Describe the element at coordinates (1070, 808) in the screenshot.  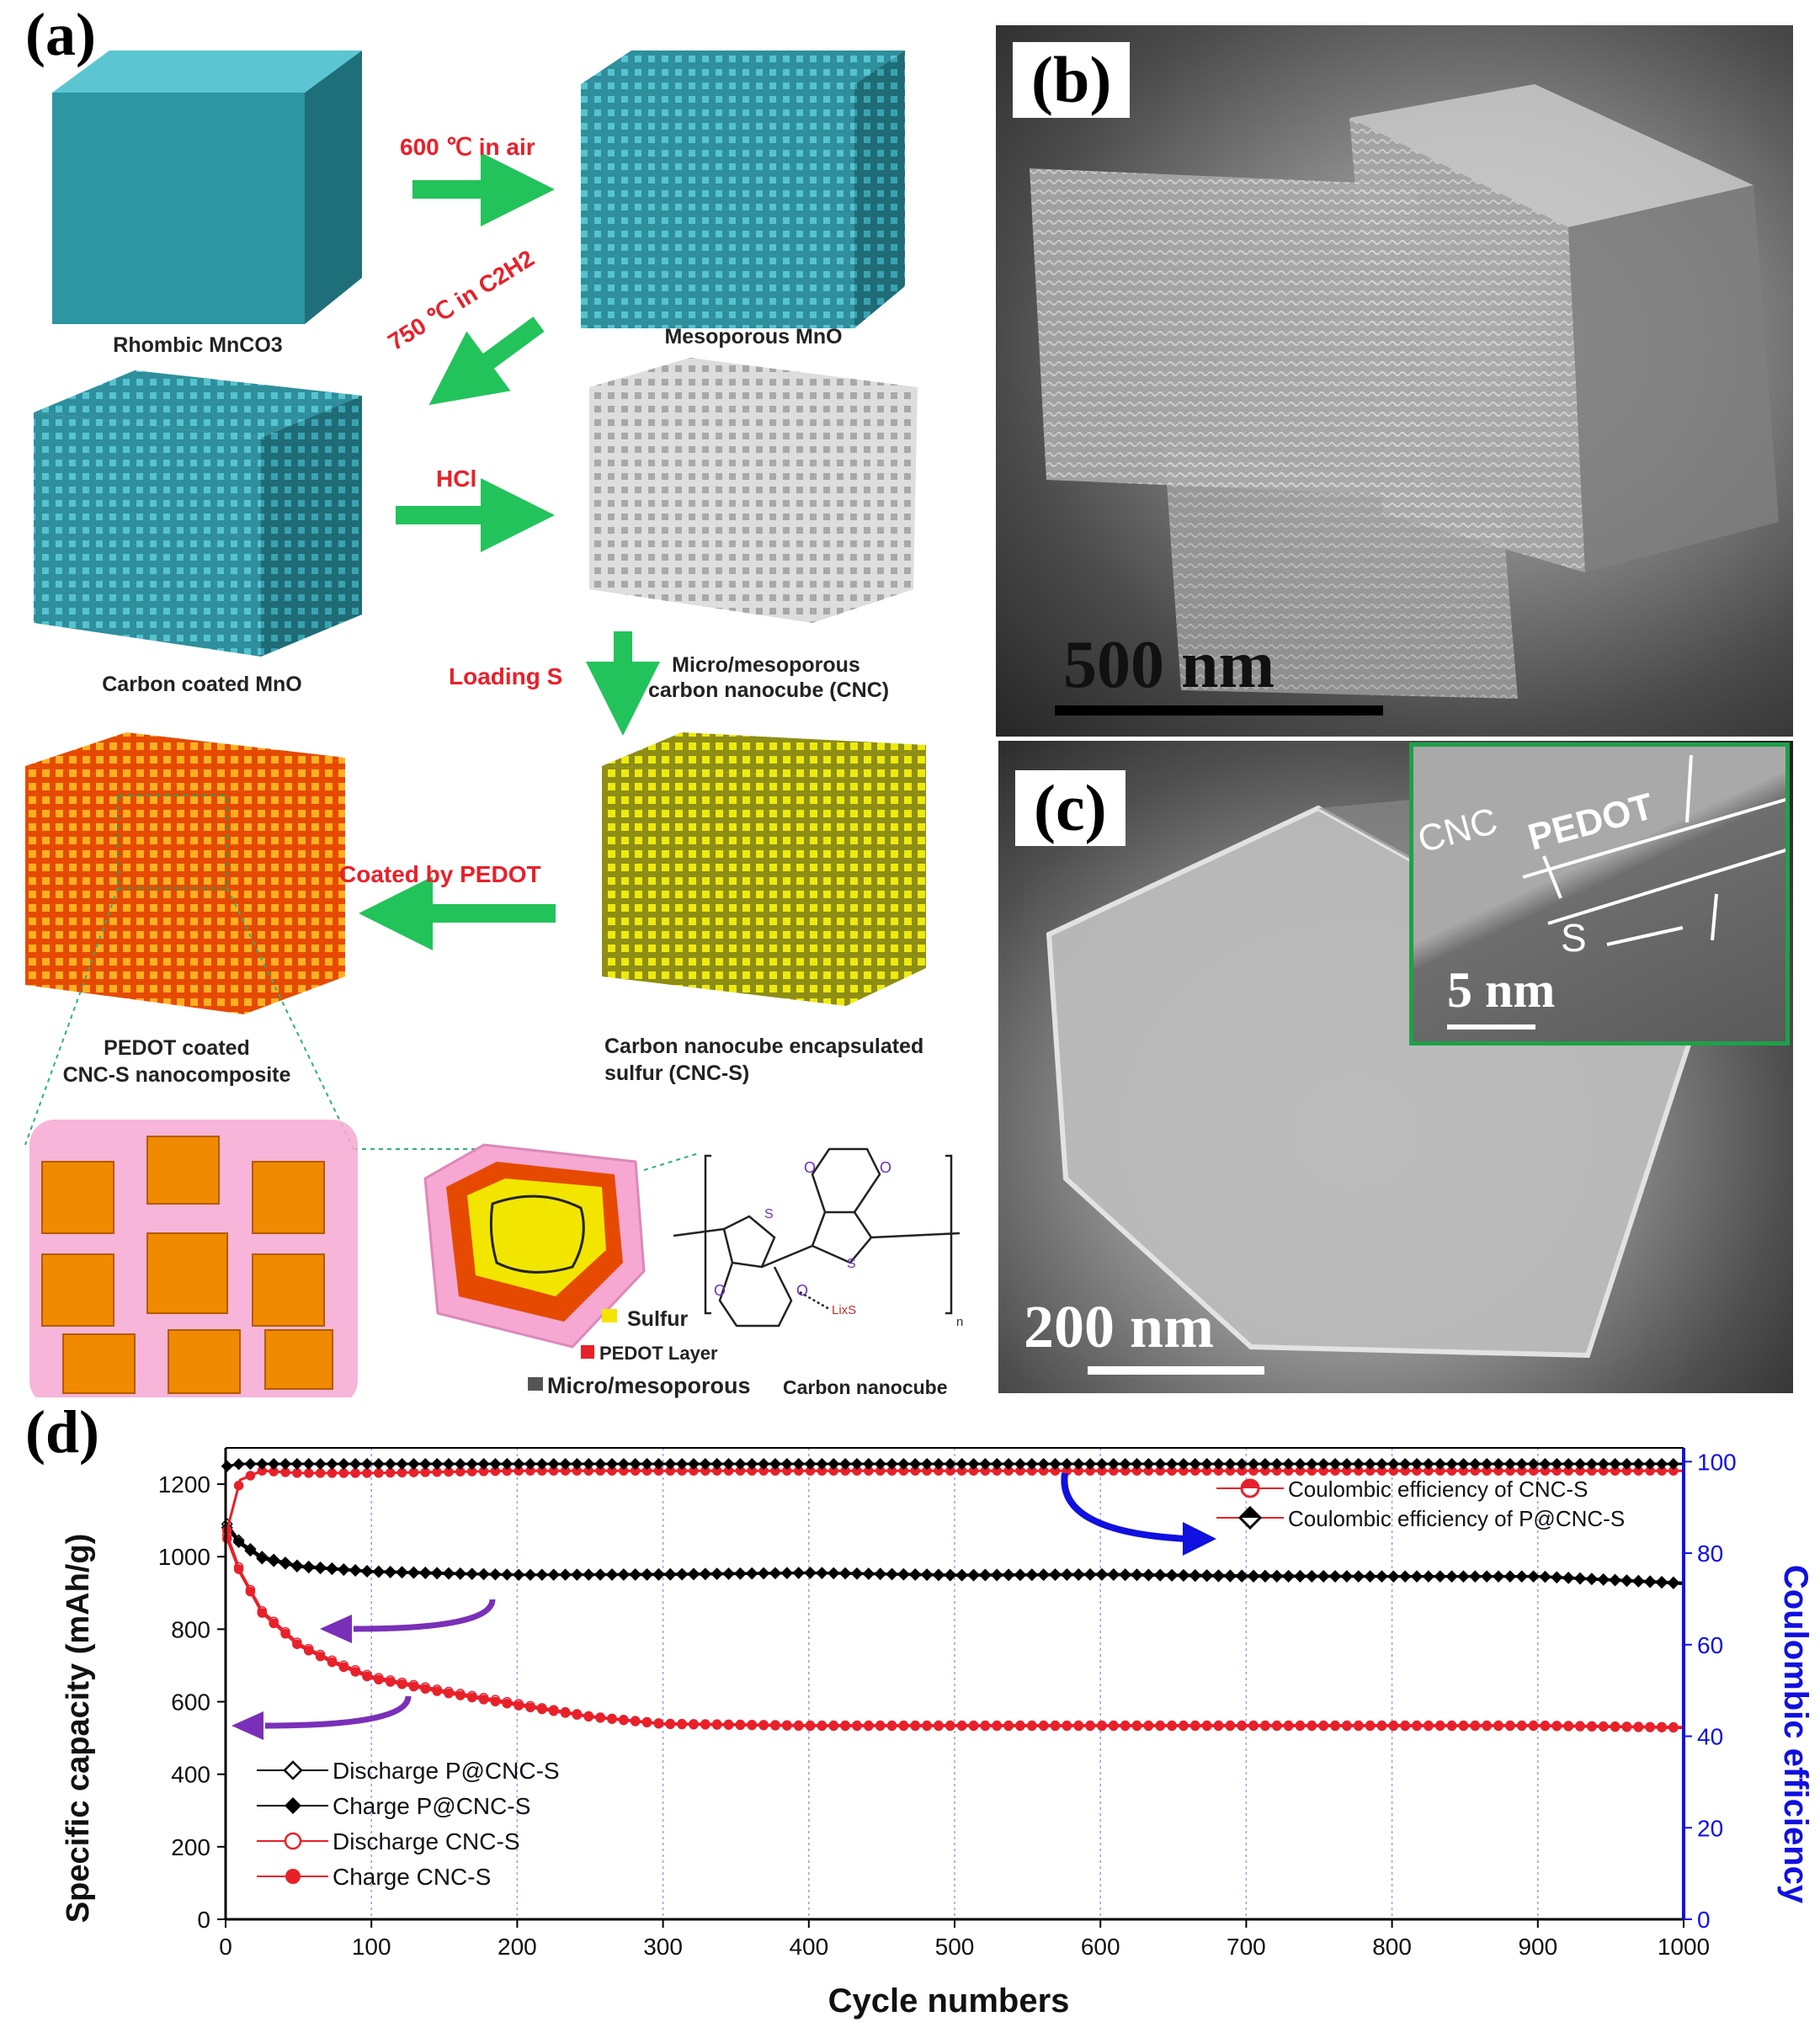
I see `panel-c-letter: (c)` at that location.